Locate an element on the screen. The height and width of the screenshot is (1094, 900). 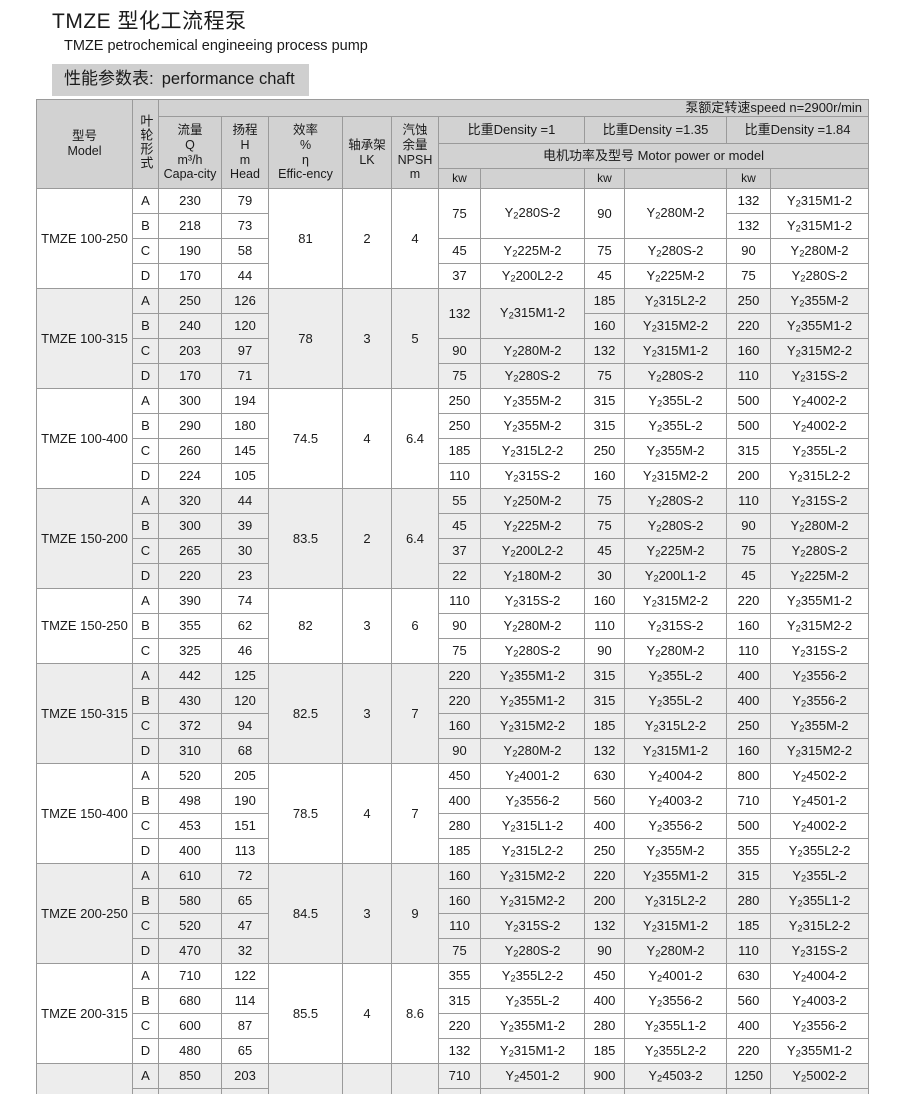
cell-motor-density1: Y2200L2-2 is located at coordinates (532, 551).